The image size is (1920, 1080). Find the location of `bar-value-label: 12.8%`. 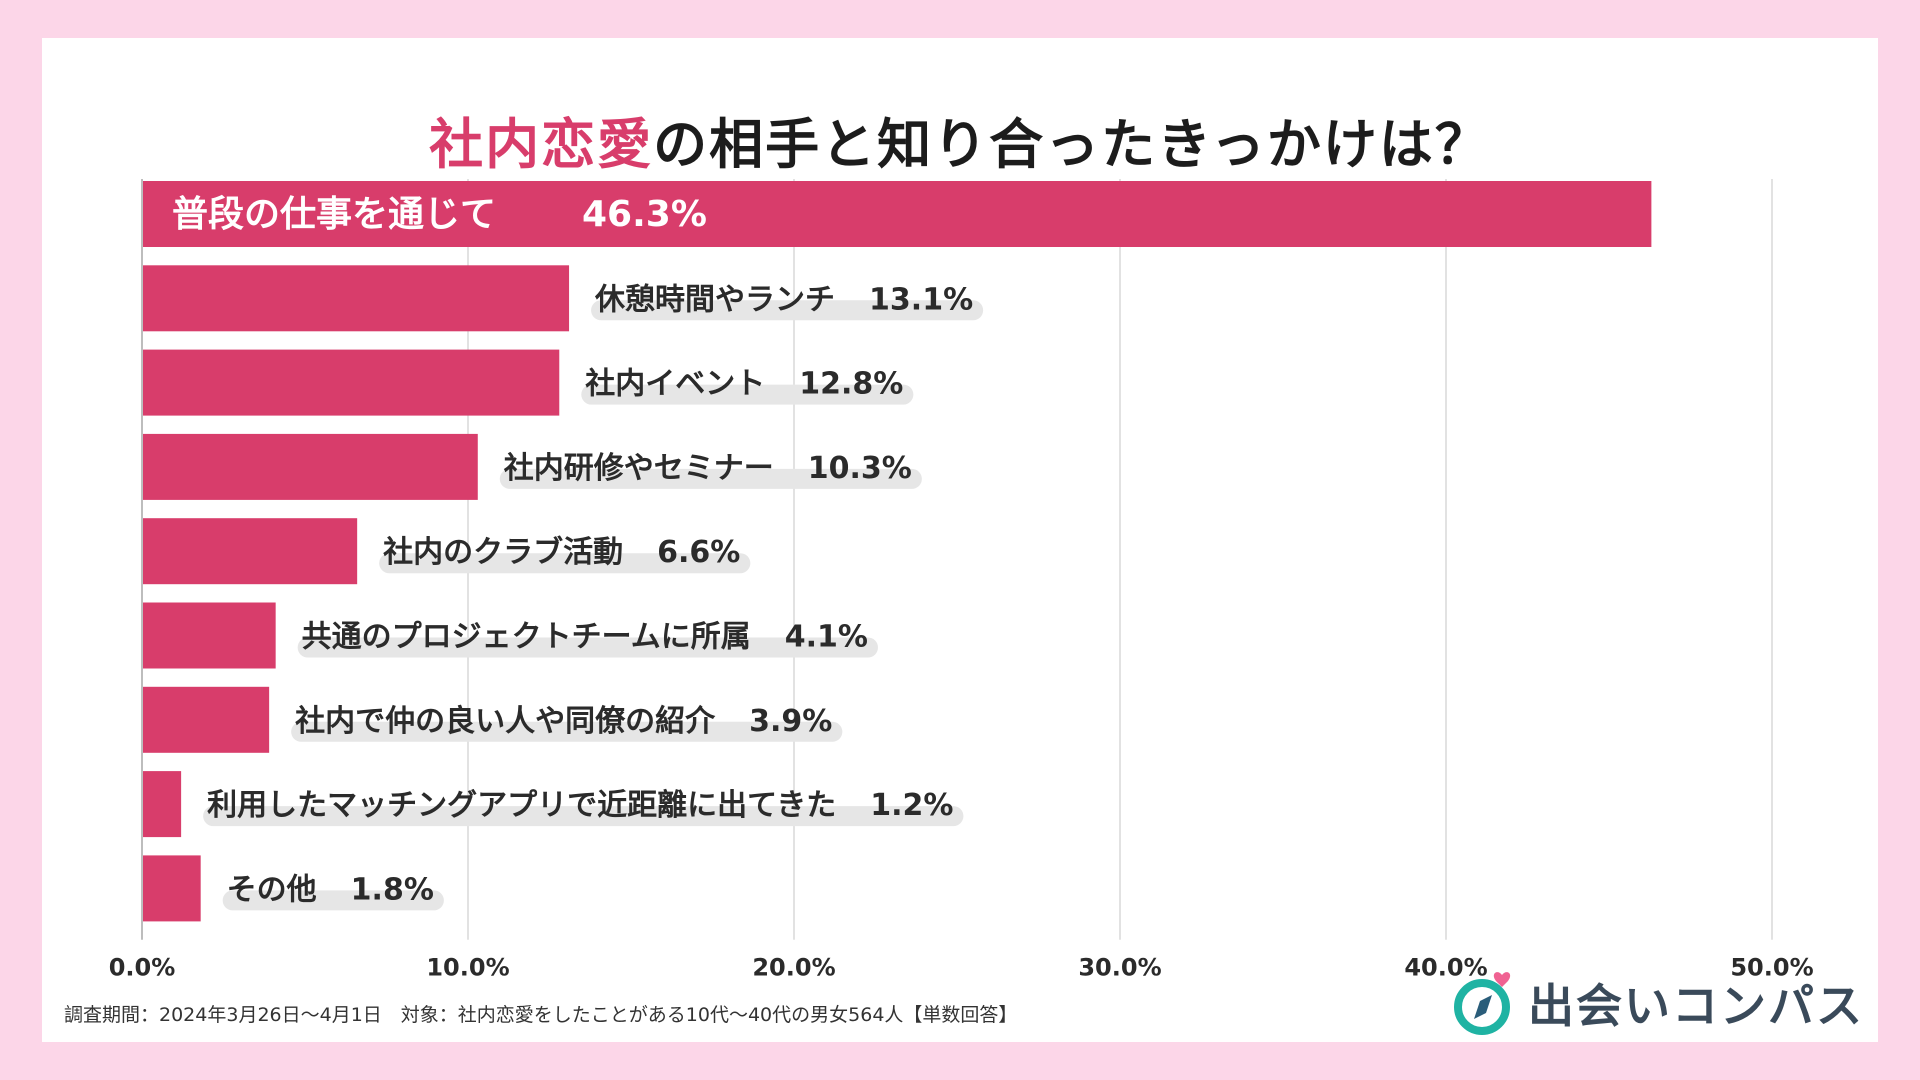

bar-value-label: 12.8% is located at coordinates (851, 384).